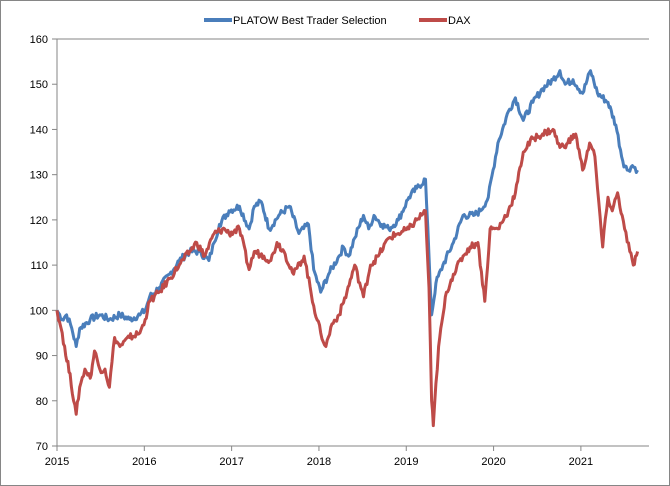 This screenshot has height=486, width=670. What do you see at coordinates (39, 266) in the screenshot?
I see `y-tick-label: 110` at bounding box center [39, 266].